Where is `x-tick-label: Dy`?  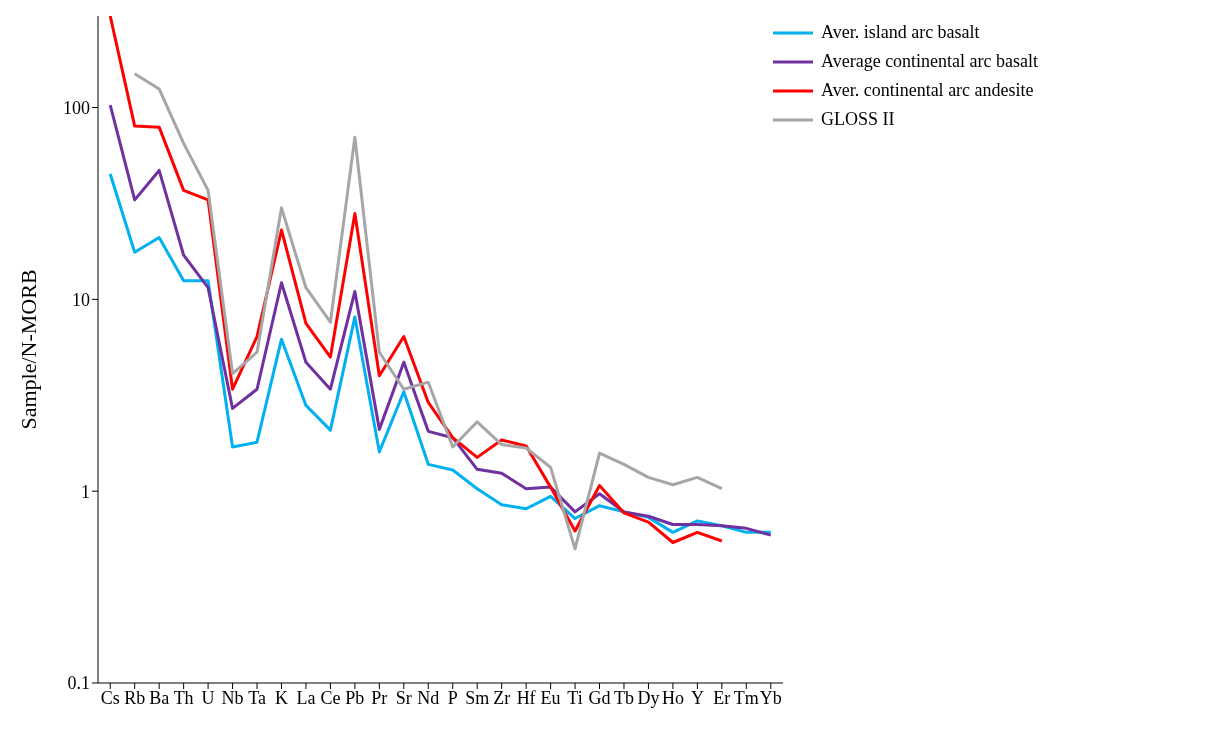
x-tick-label: Dy is located at coordinates (648, 697).